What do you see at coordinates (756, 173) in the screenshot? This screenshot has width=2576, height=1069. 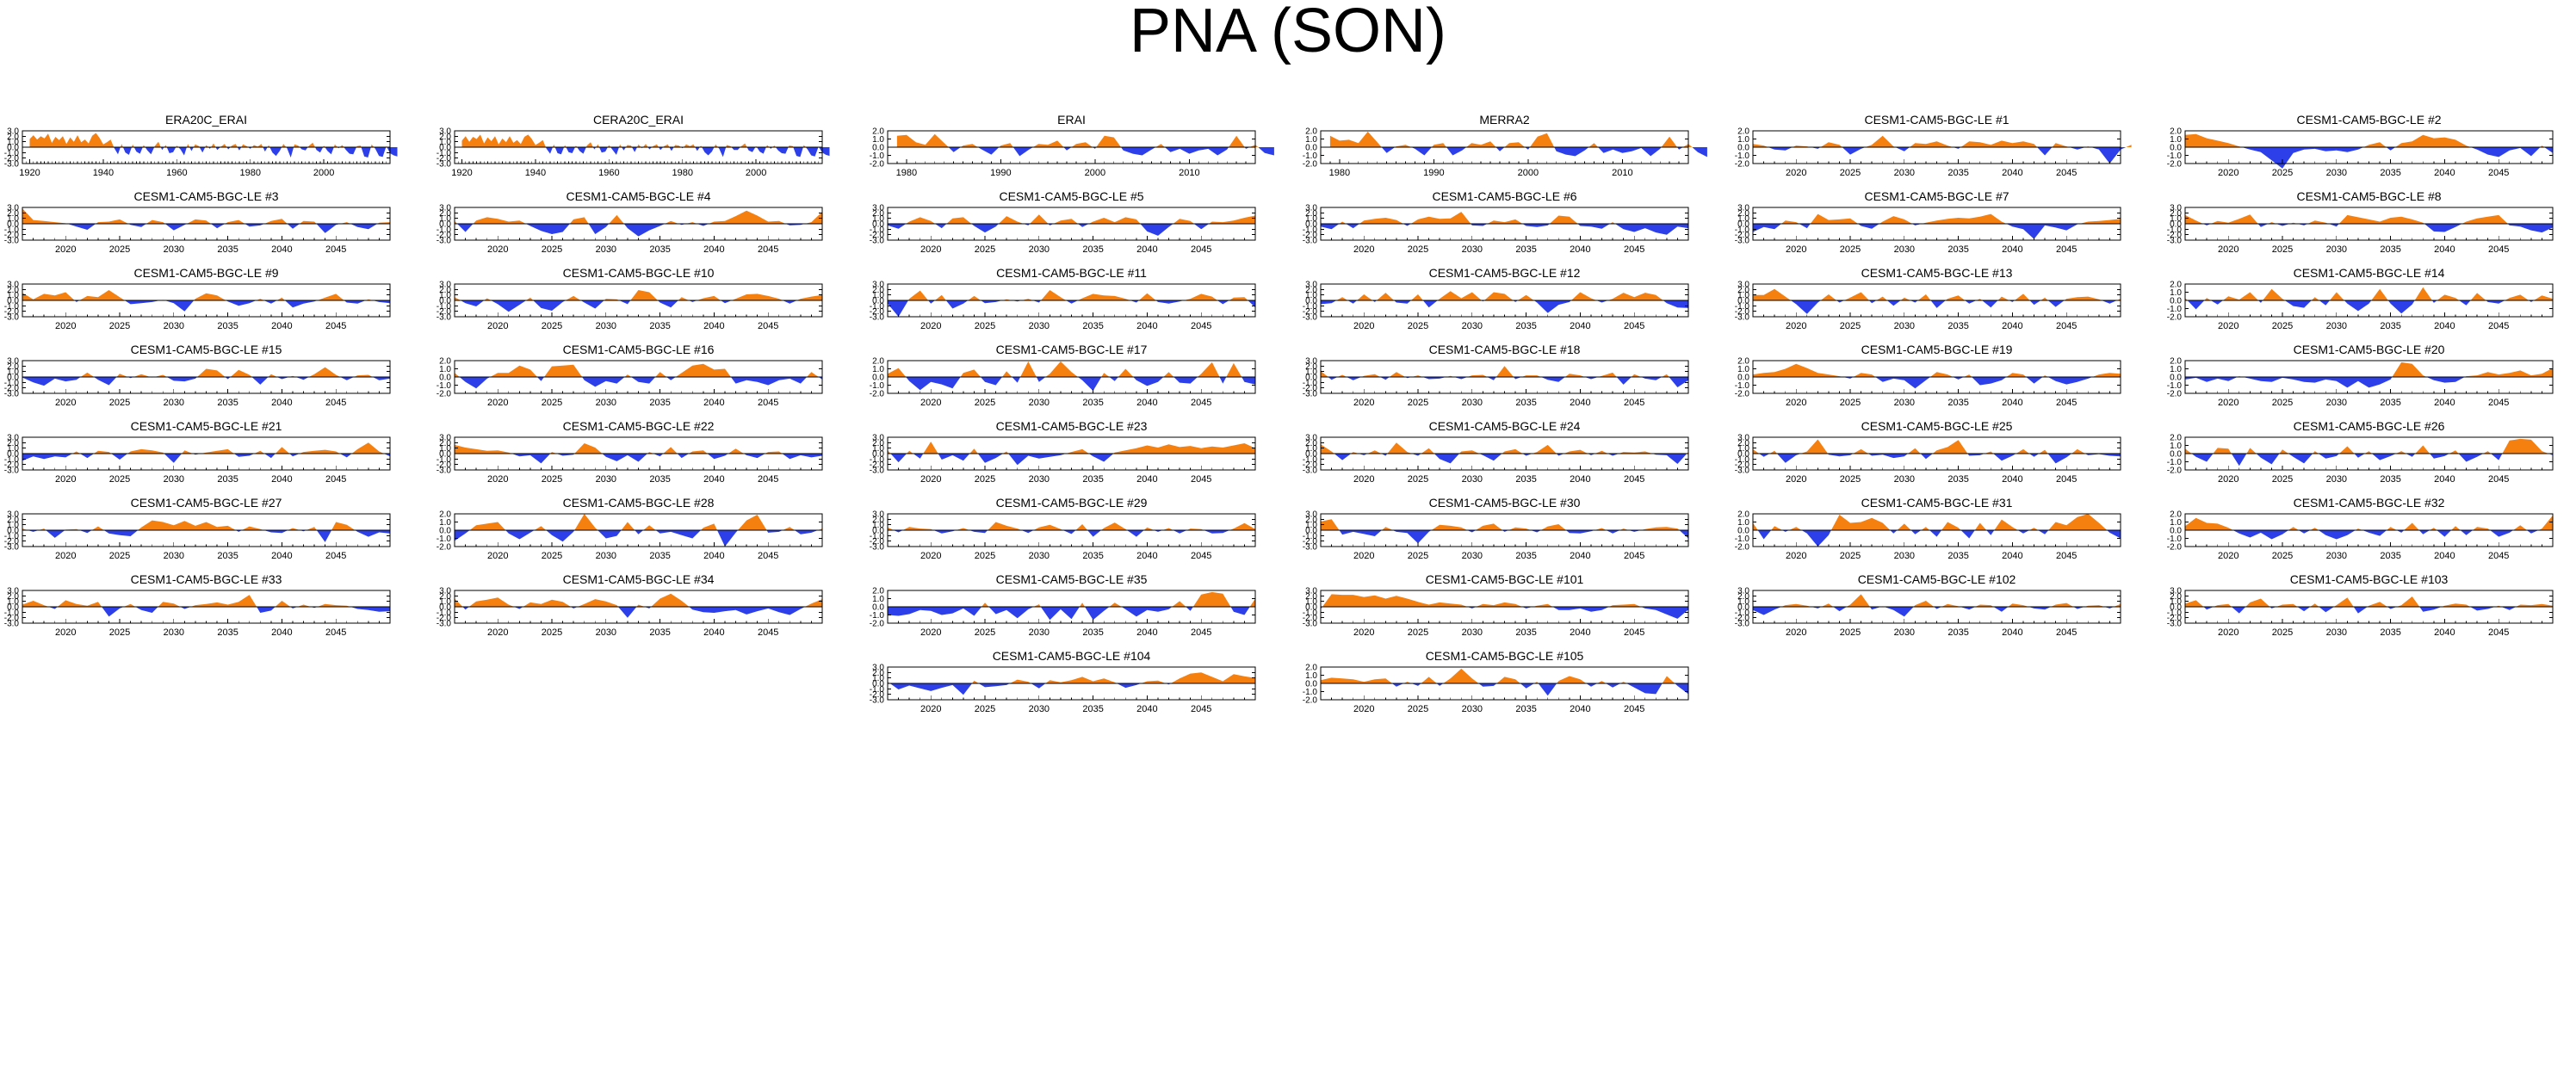 I see `x-tick-label: 2000` at bounding box center [756, 173].